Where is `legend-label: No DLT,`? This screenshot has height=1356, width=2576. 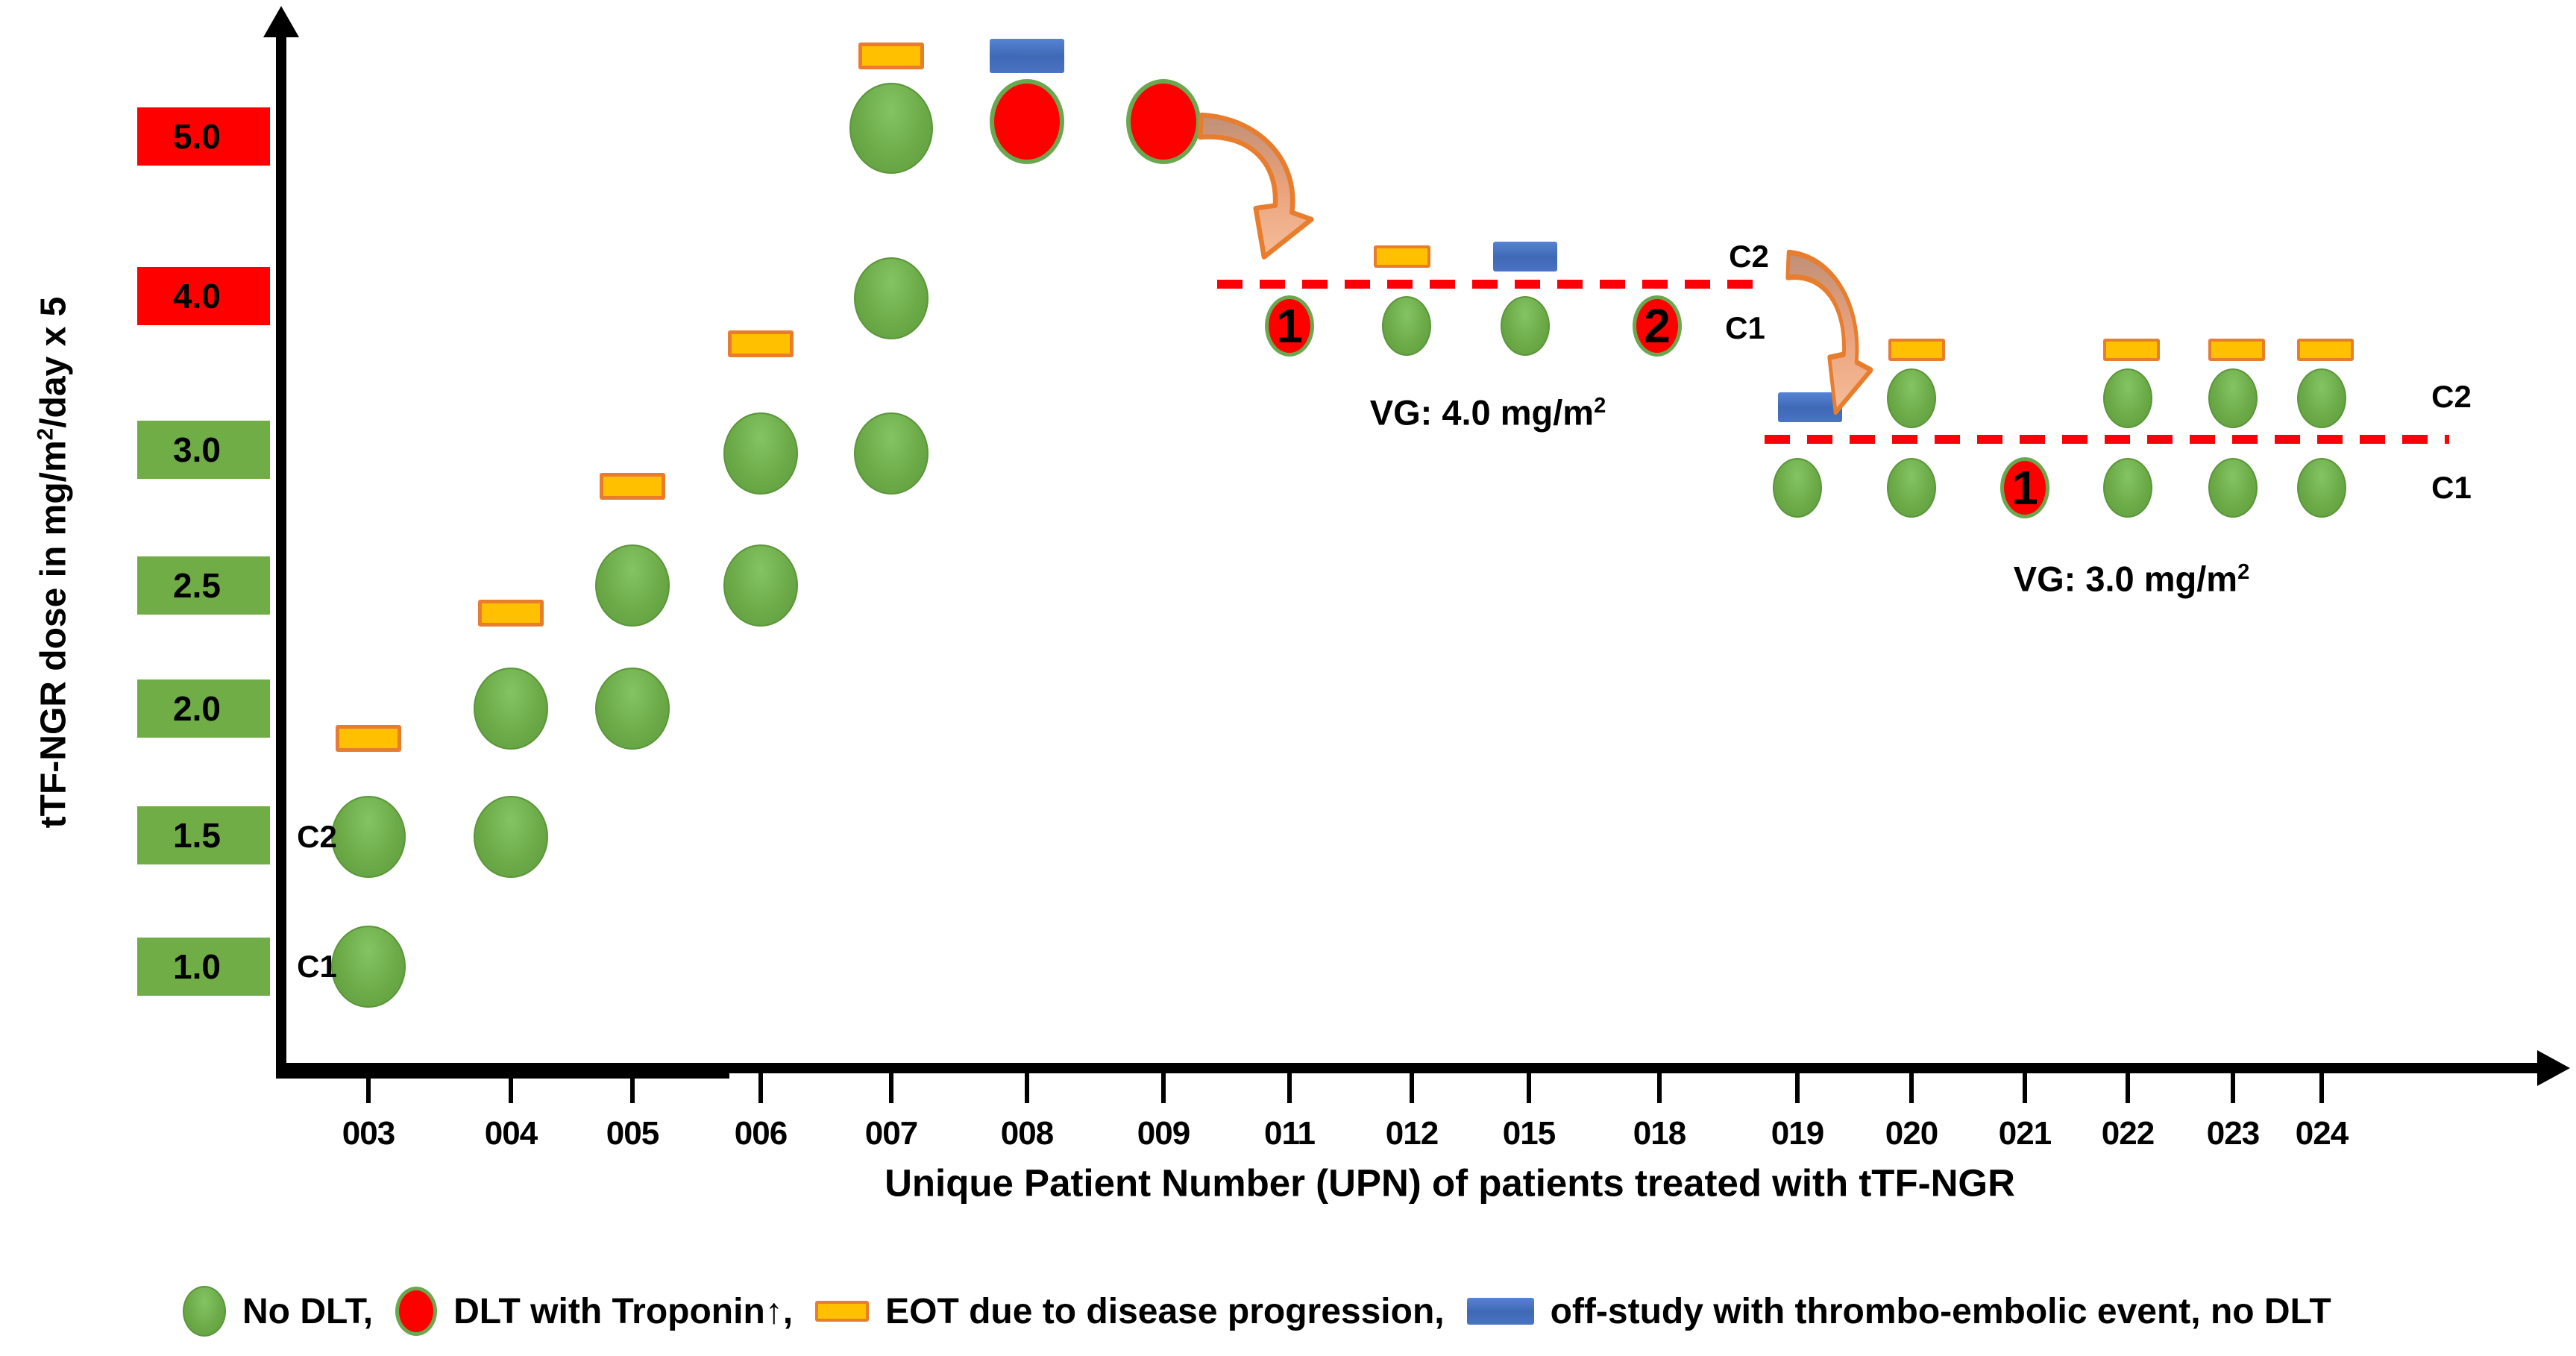
legend-label: No DLT, is located at coordinates (308, 1311).